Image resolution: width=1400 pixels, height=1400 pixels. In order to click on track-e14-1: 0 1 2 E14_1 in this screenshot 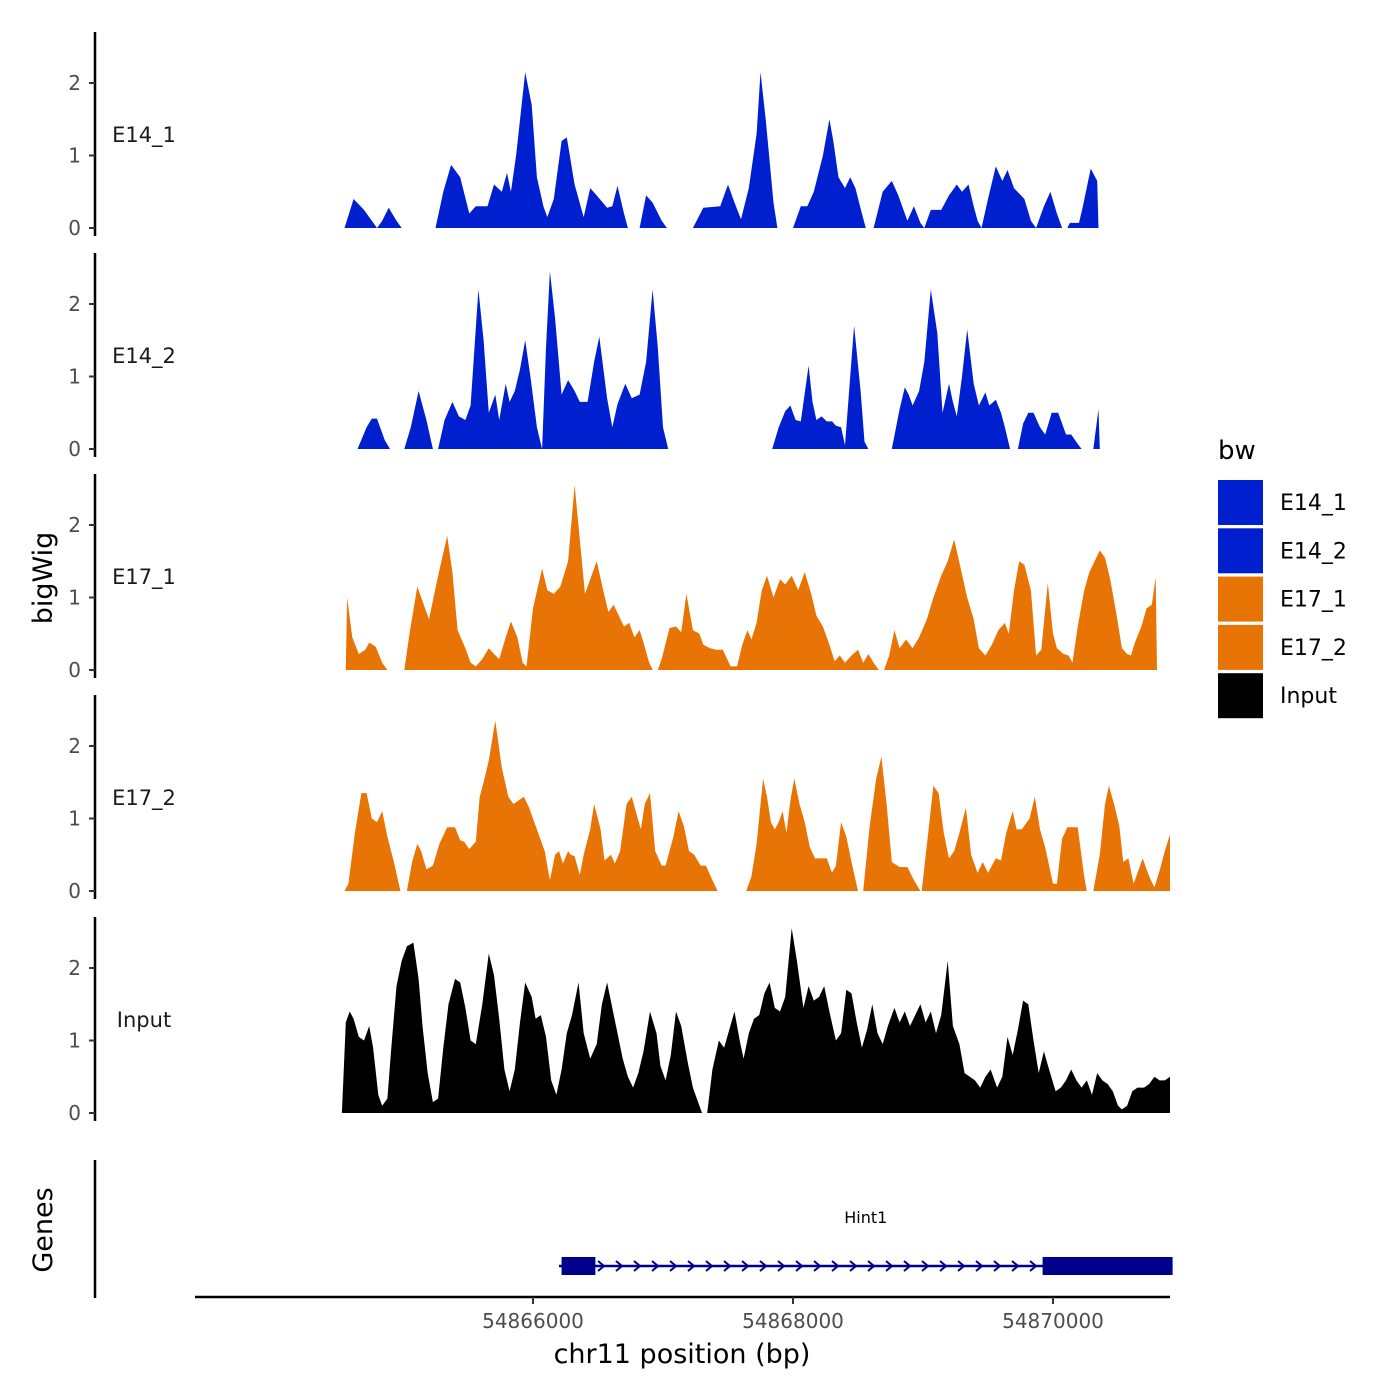, I will do `click(583, 136)`.